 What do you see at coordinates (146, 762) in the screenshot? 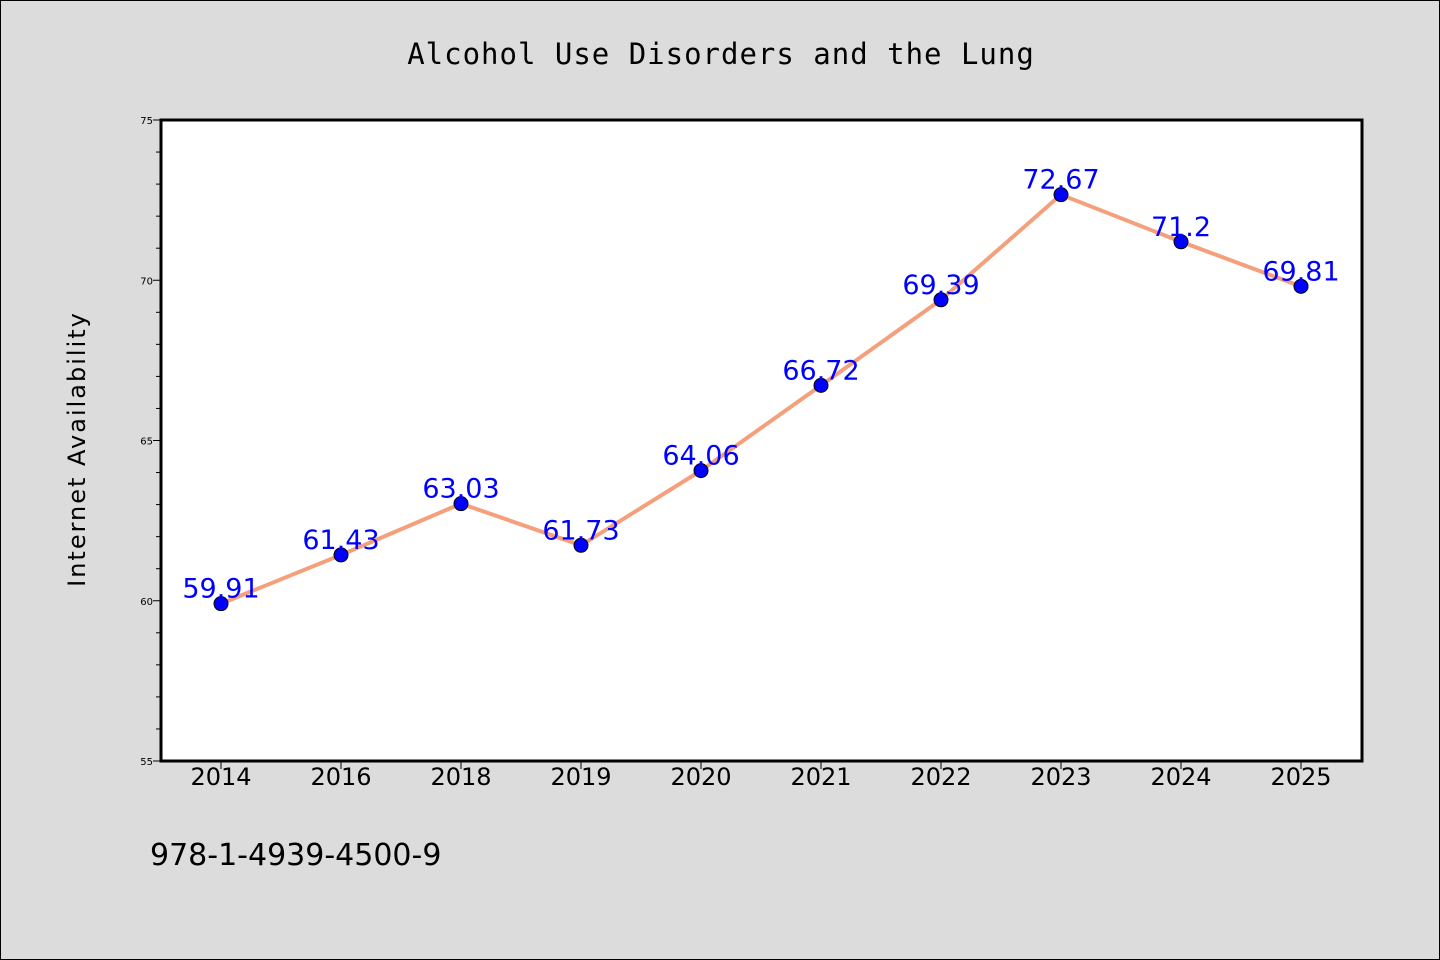
I see `y-tick-label: 55` at bounding box center [146, 762].